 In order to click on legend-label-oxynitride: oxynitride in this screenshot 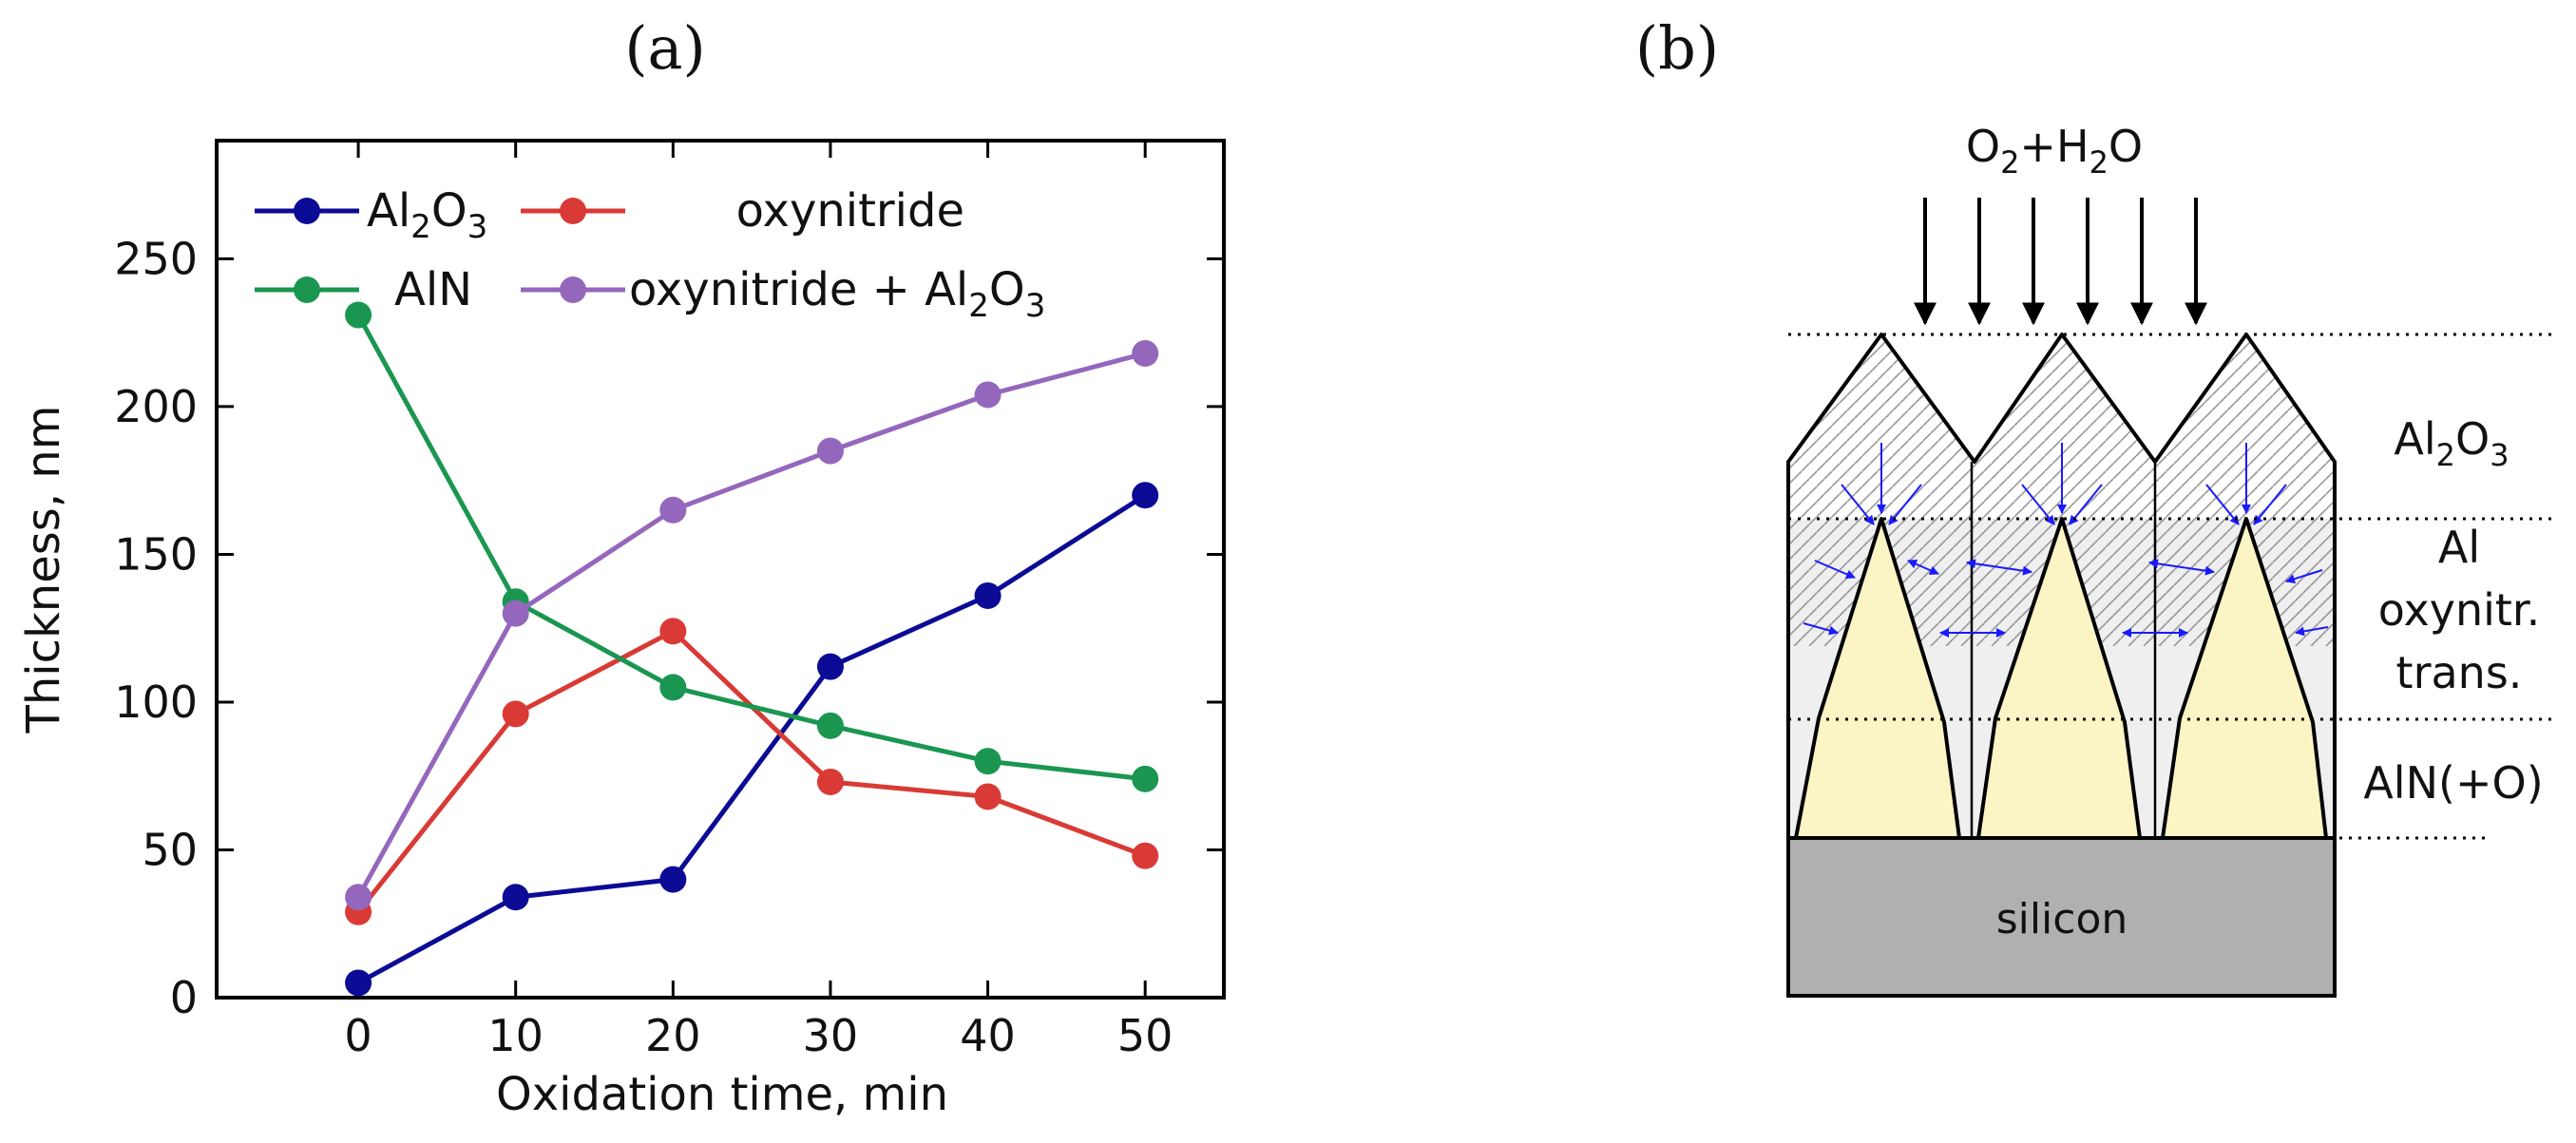, I will do `click(850, 211)`.